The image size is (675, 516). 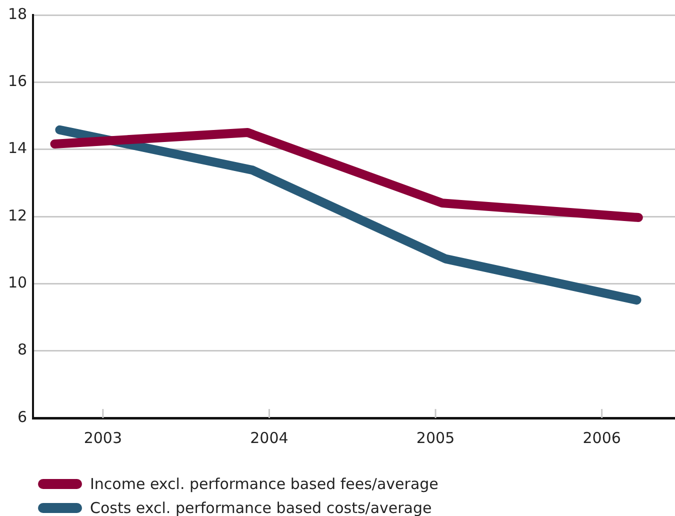 I want to click on x-tick-label: 2005, so click(x=435, y=437).